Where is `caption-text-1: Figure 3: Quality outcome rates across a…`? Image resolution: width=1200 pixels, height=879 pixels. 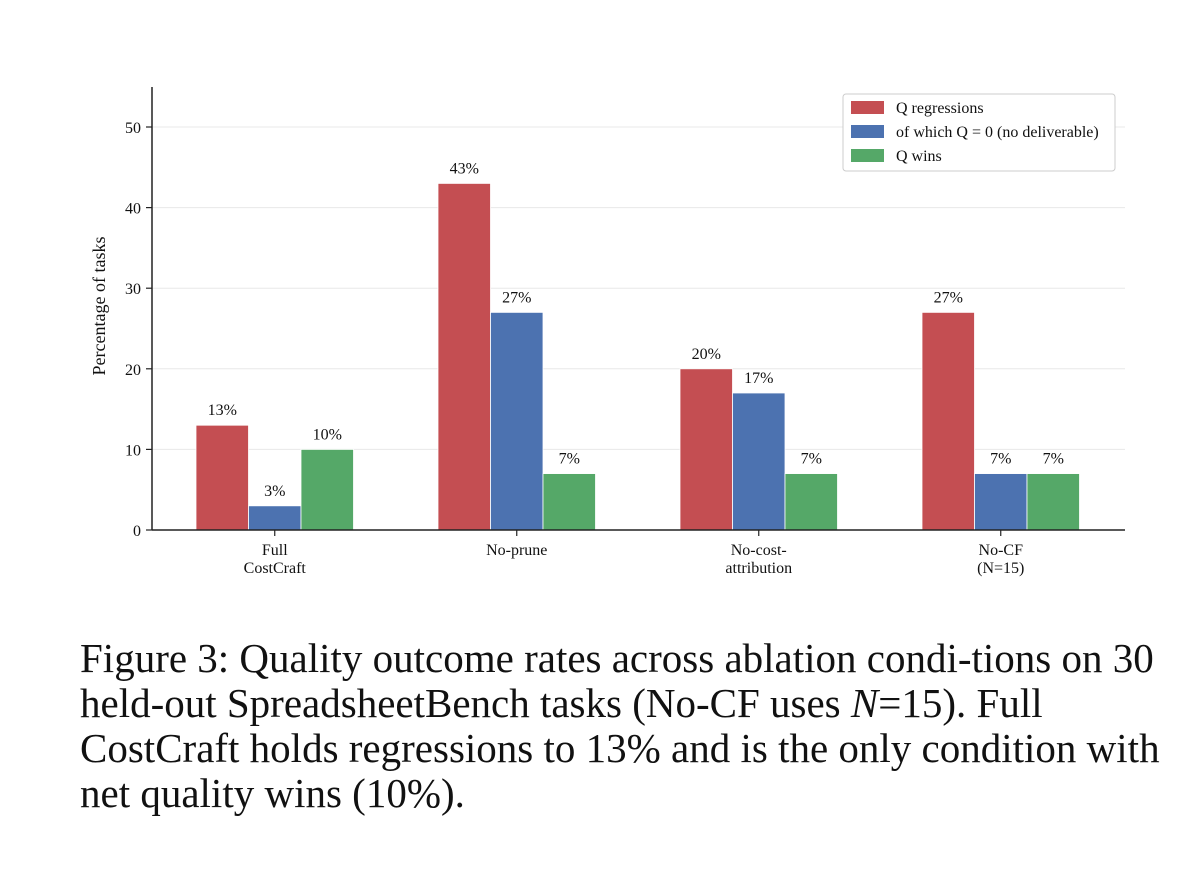 caption-text-1: Figure 3: Quality outcome rates across a… is located at coordinates (622, 680).